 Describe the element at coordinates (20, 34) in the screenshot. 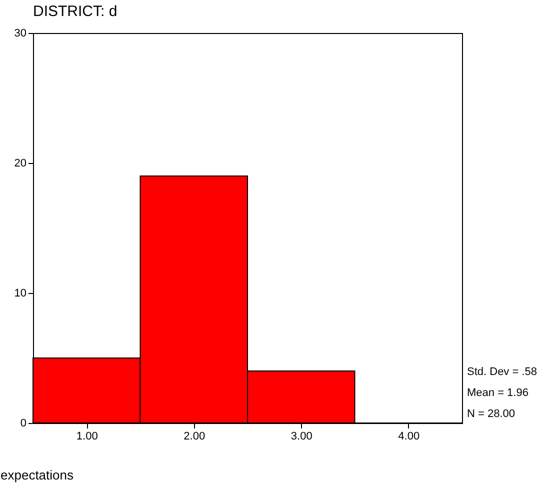

I see `y-tick-label: 30` at that location.